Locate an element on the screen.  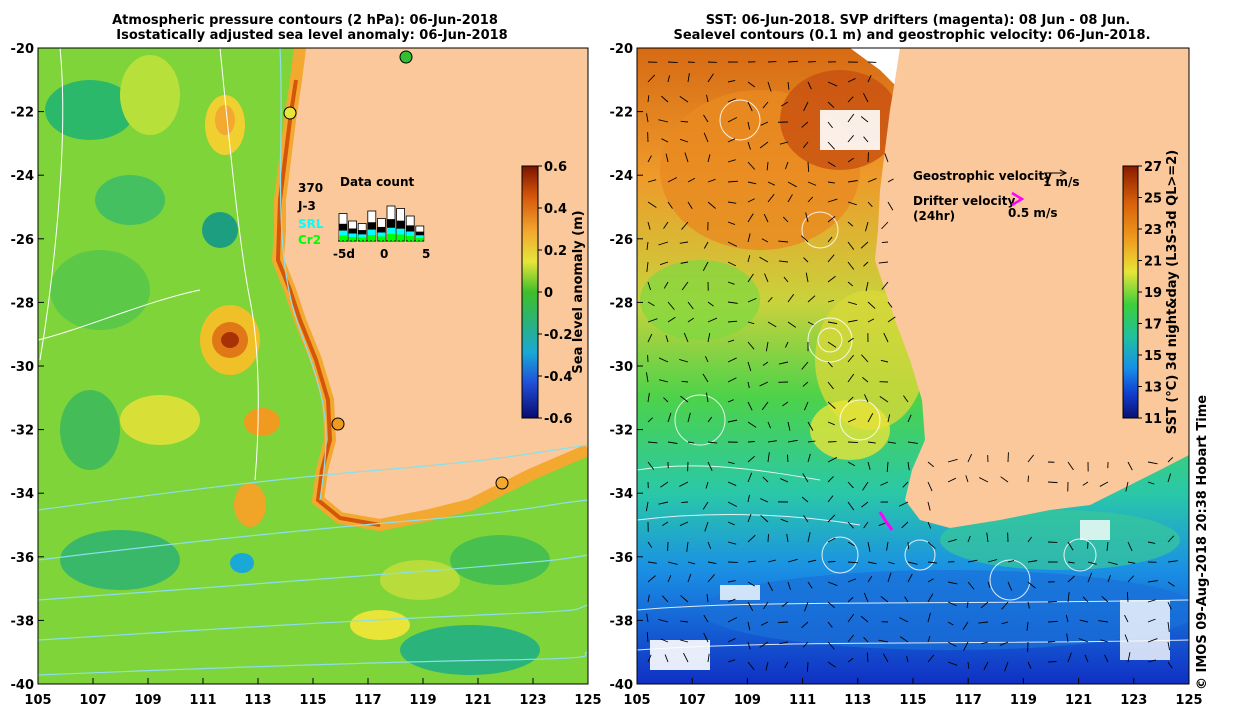
sat-label-srl: SRL is located at coordinates (311, 224).